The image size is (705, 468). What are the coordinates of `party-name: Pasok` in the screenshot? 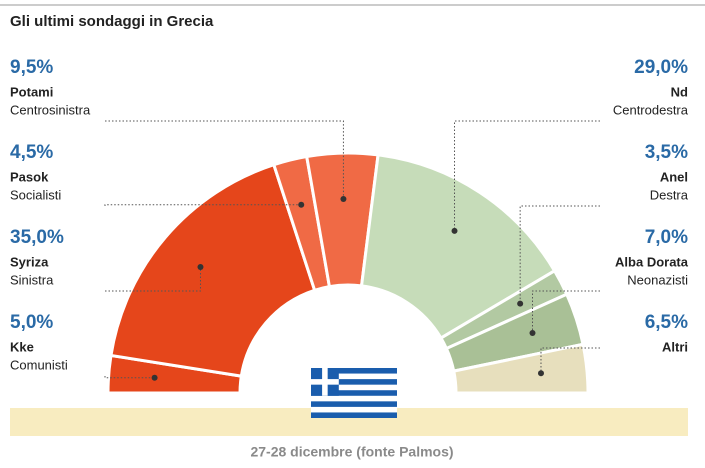 It's located at (29, 176).